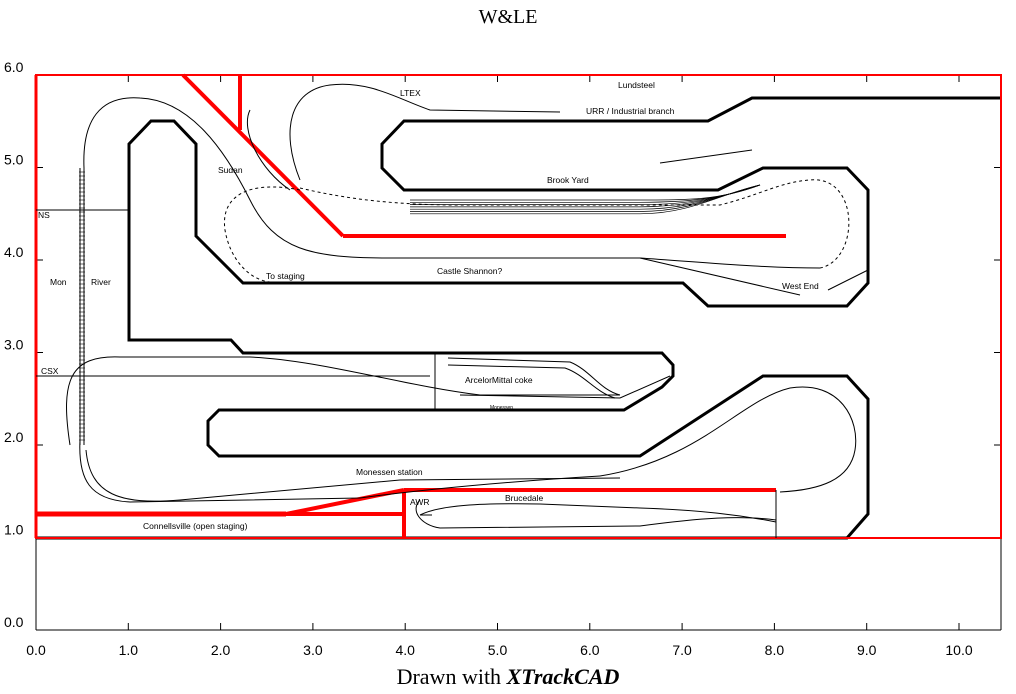 The image size is (1016, 694). Describe the element at coordinates (420, 502) in the screenshot. I see `label-awr: AWR` at that location.